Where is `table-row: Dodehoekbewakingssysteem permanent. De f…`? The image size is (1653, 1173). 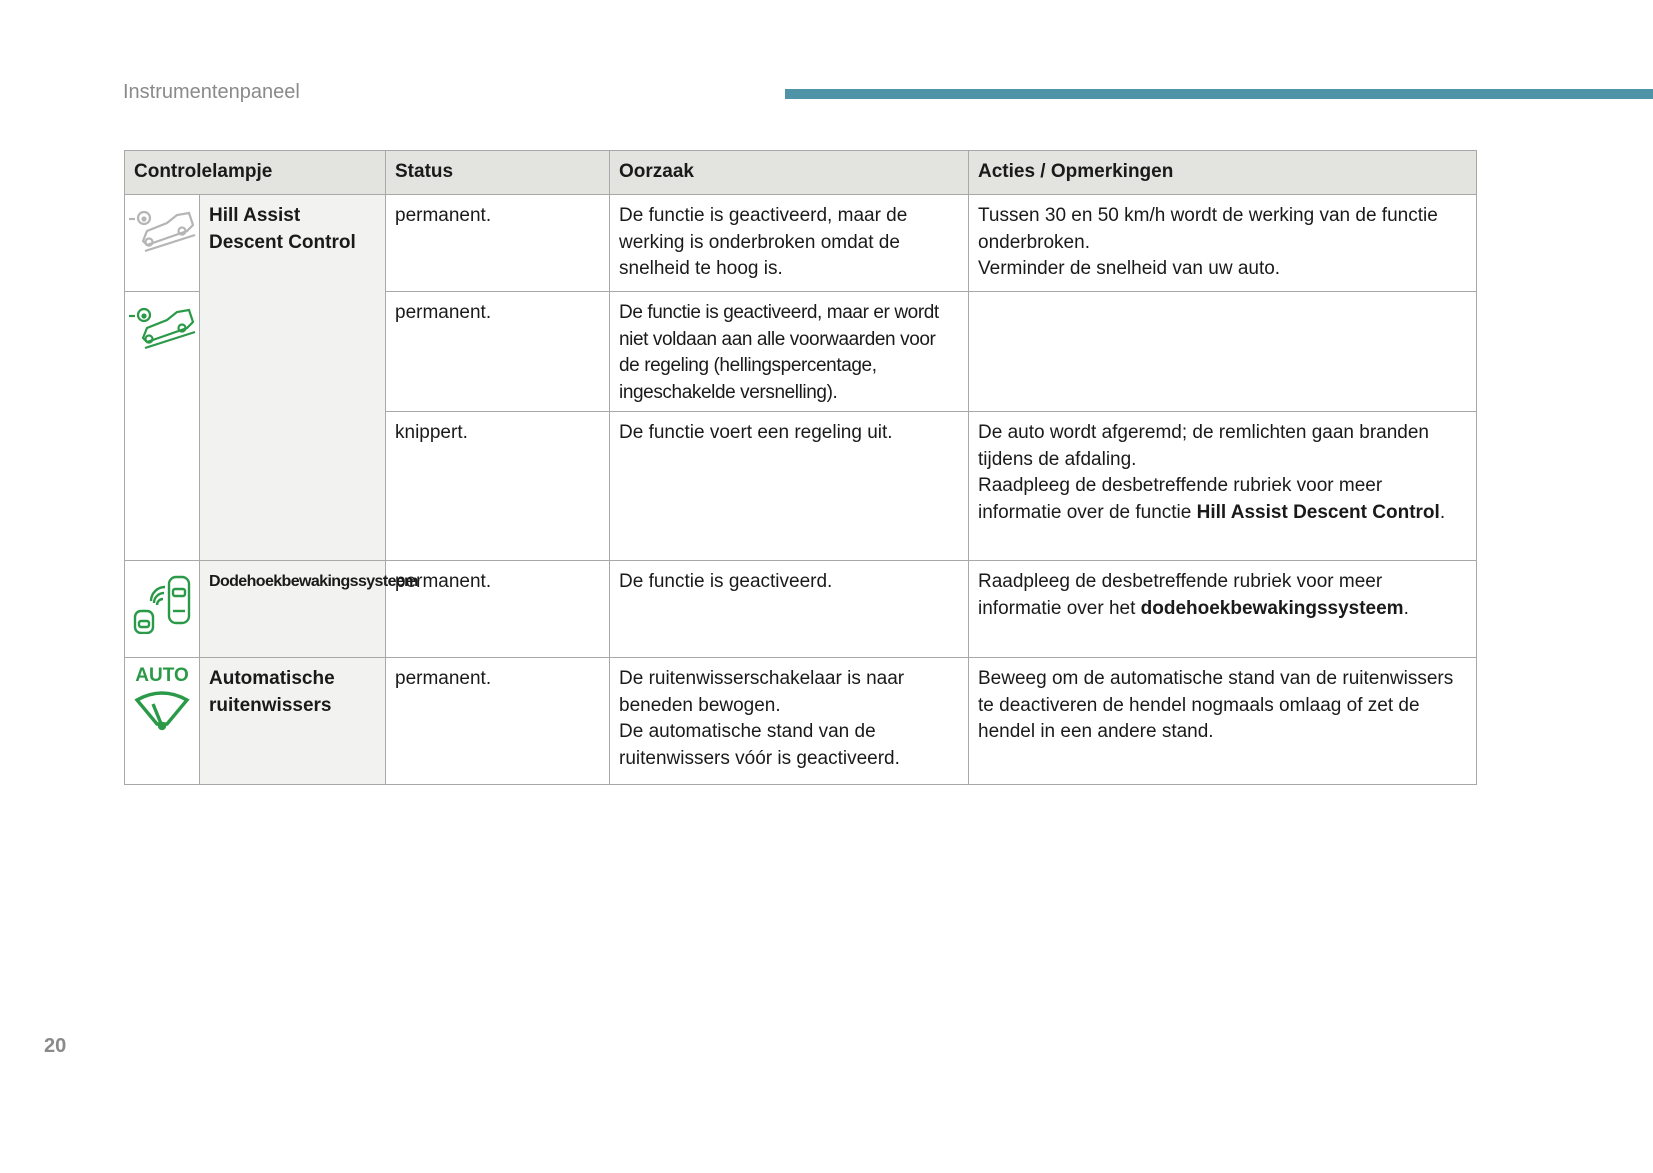 table-row: Dodehoekbewakingssysteem permanent. De f… is located at coordinates (800, 609).